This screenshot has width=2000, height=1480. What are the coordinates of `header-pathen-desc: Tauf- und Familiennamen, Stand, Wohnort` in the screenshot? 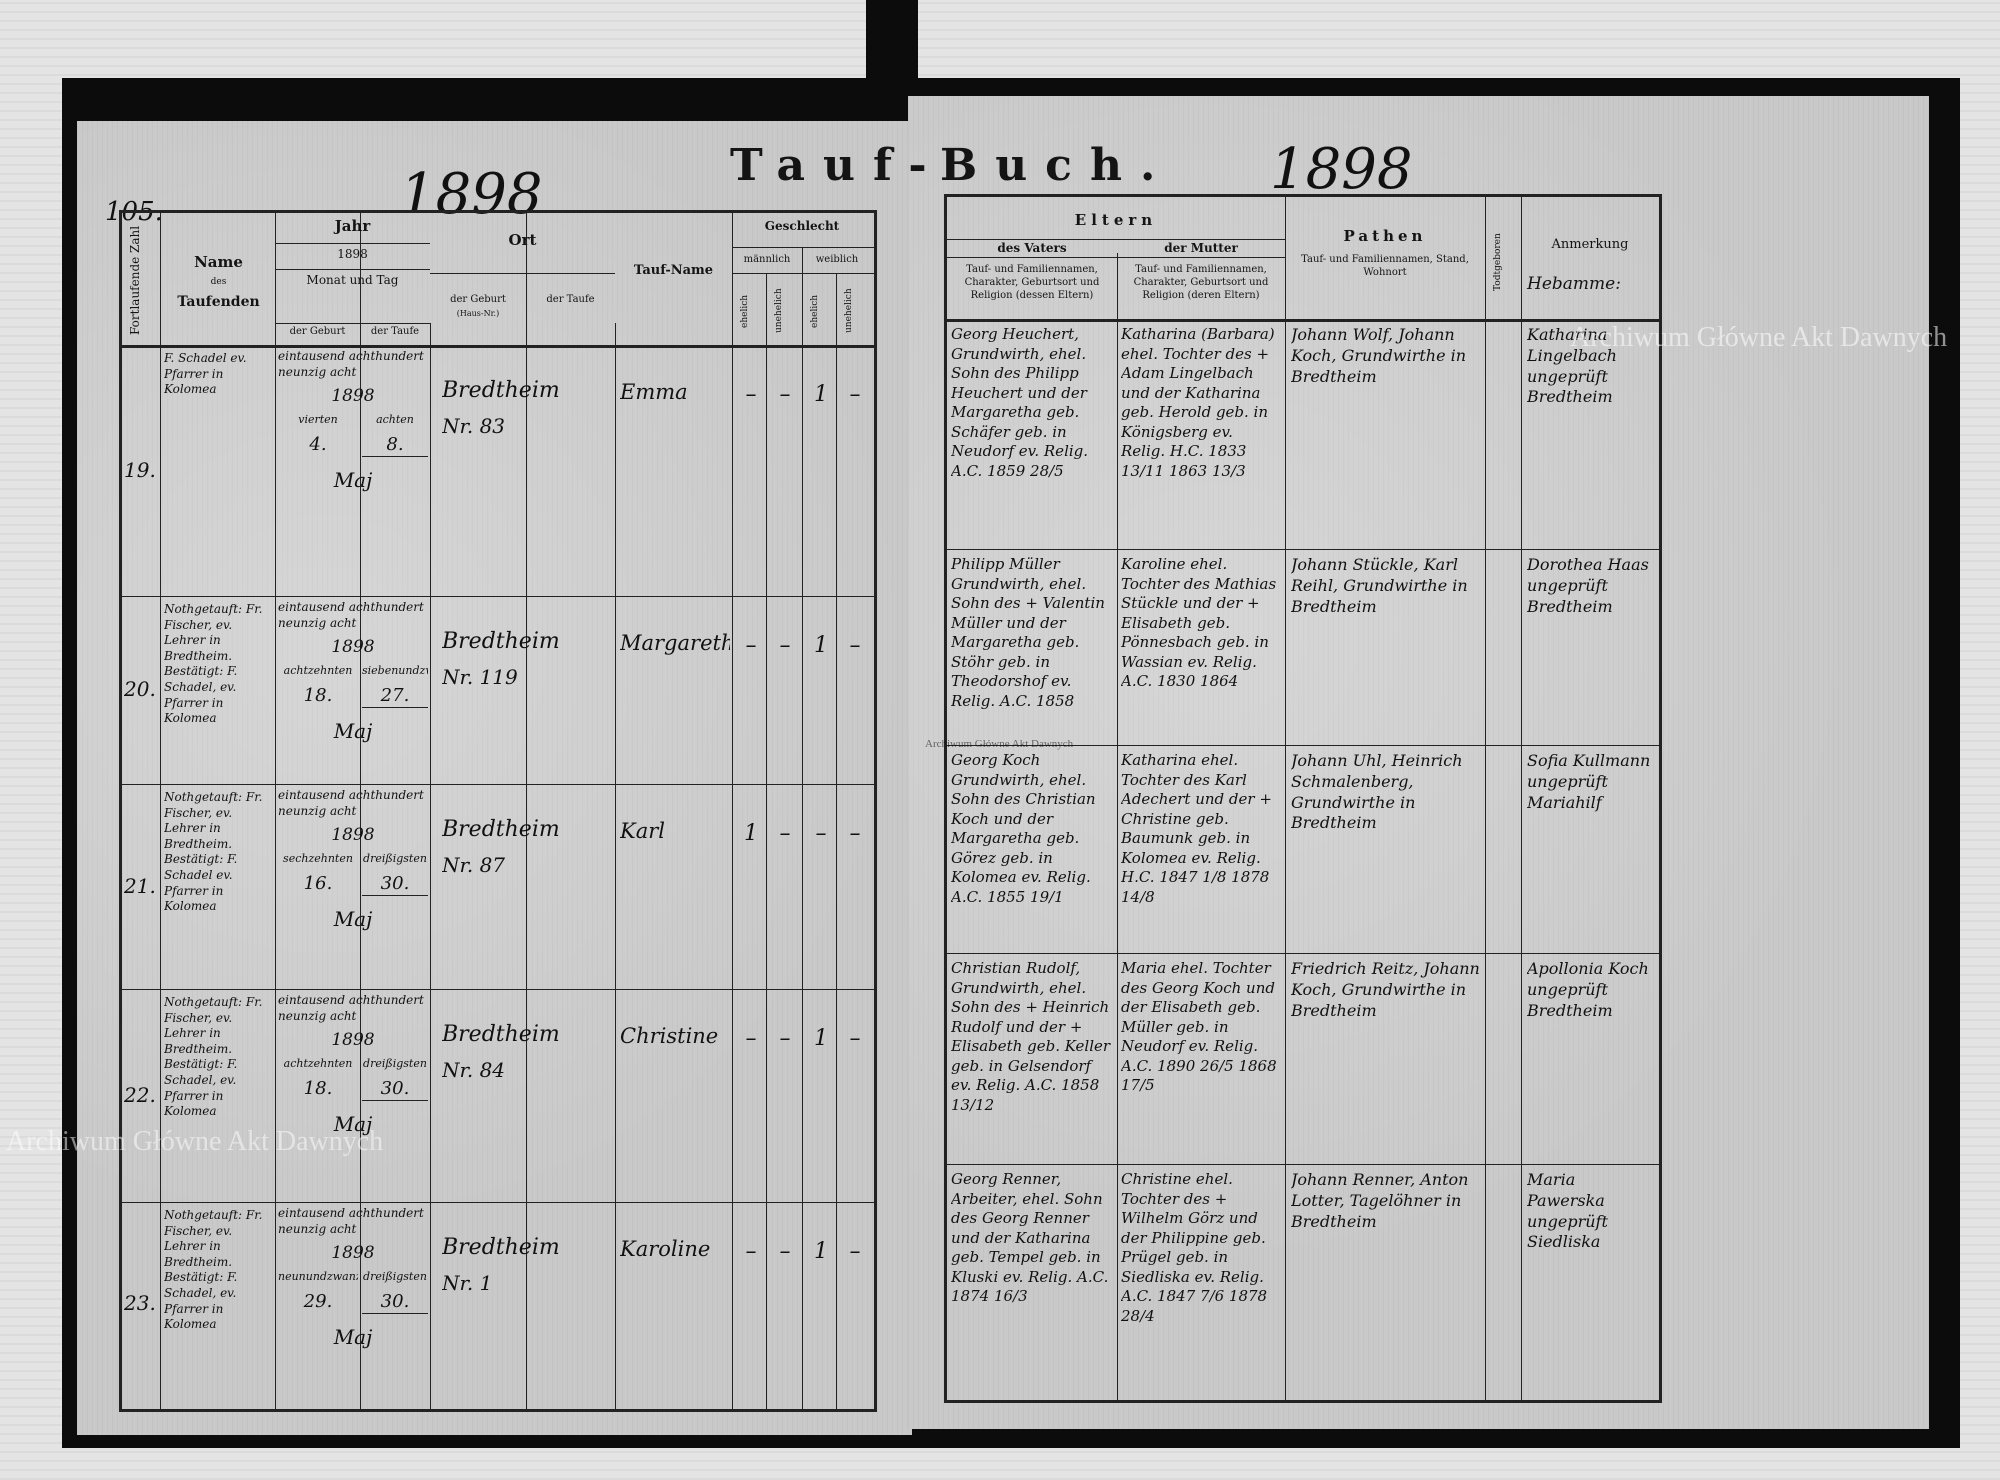 It's located at (1385, 266).